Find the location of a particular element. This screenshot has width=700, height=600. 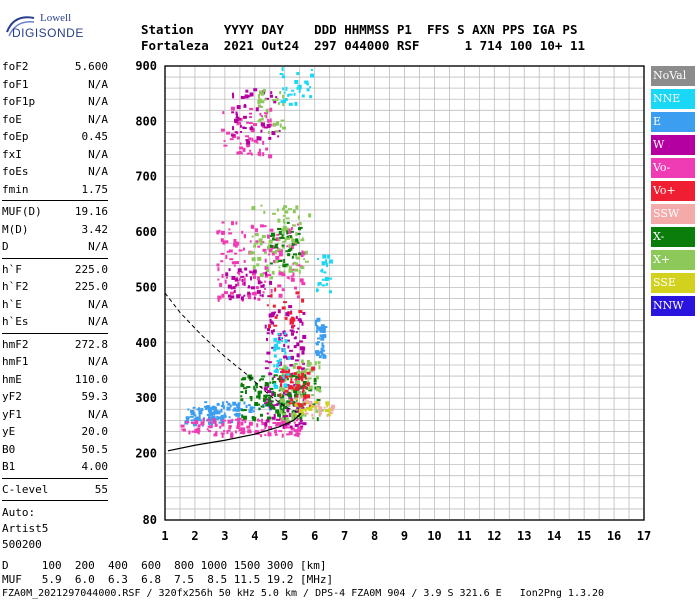

logo-text-top: Lowell is located at coordinates (56, 18).